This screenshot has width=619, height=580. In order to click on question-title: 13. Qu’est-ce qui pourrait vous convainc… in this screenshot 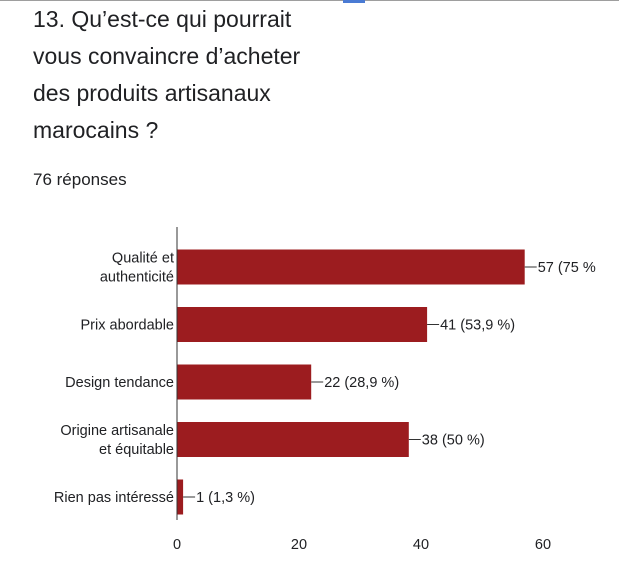, I will do `click(198, 75)`.